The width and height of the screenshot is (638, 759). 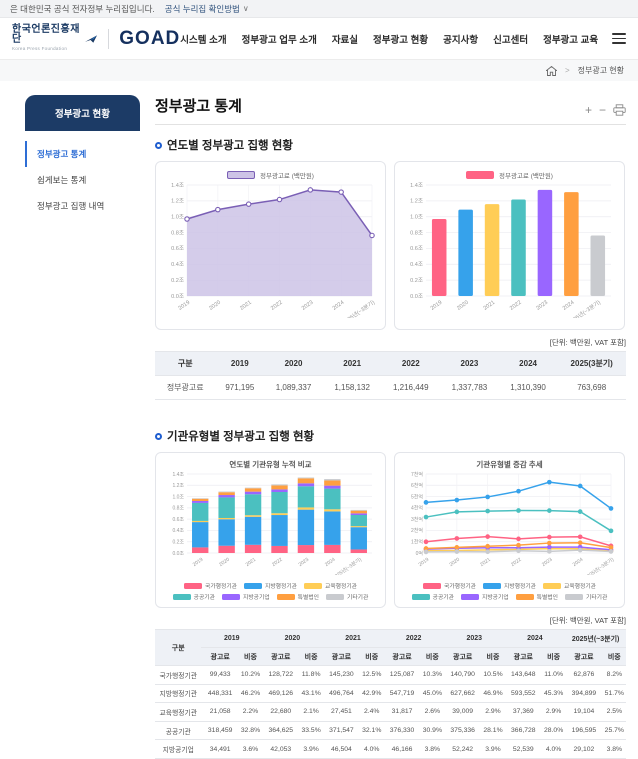 What do you see at coordinates (341, 712) in the screenshot?
I see `table-cell: 27,451` at bounding box center [341, 712].